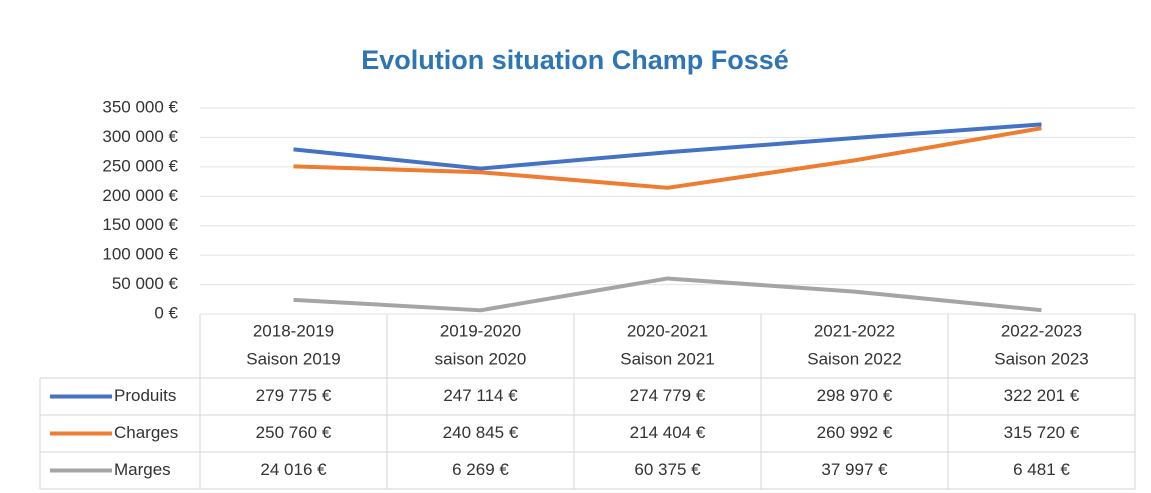  I want to click on data-label: 250 760 €, so click(294, 432).